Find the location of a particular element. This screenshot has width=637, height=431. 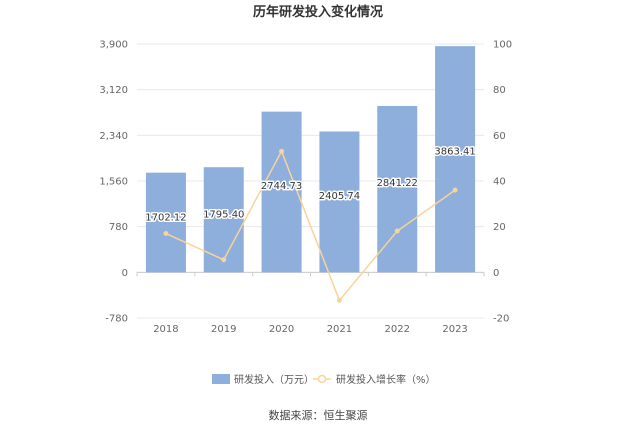

legend: 研发投入（万元） 研发投入增长率（%） is located at coordinates (324, 379).